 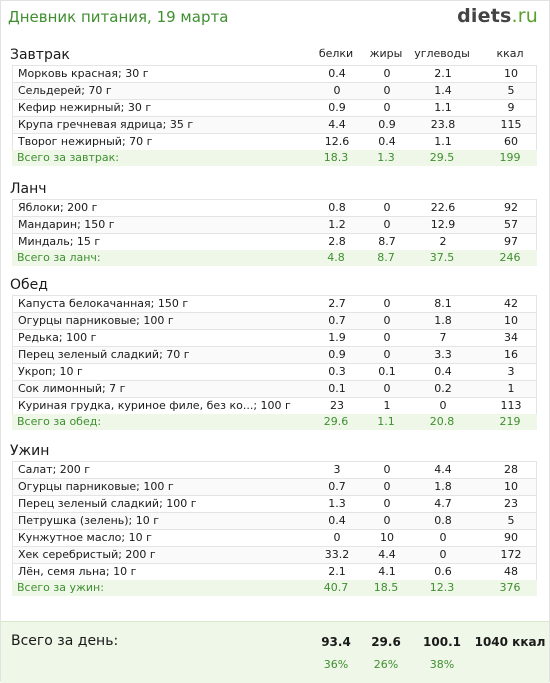 What do you see at coordinates (511, 537) in the screenshot?
I see `food-kcal: 90` at bounding box center [511, 537].